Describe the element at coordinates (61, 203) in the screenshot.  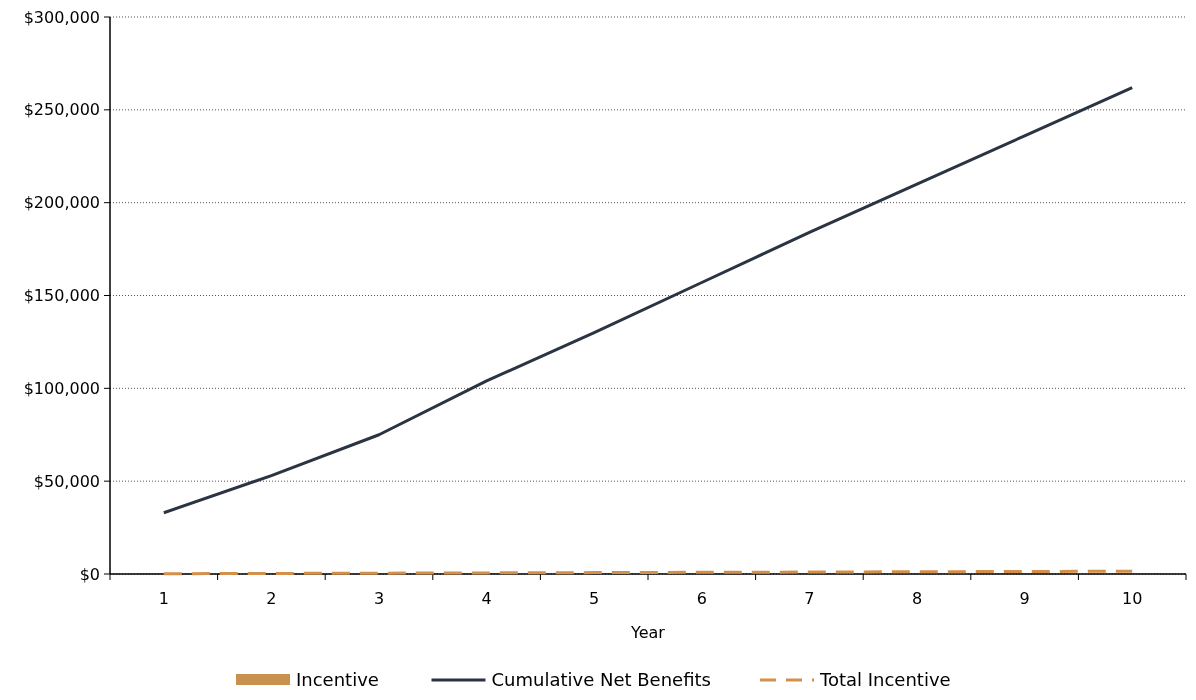
I see `y-tick-label: $200,000` at that location.